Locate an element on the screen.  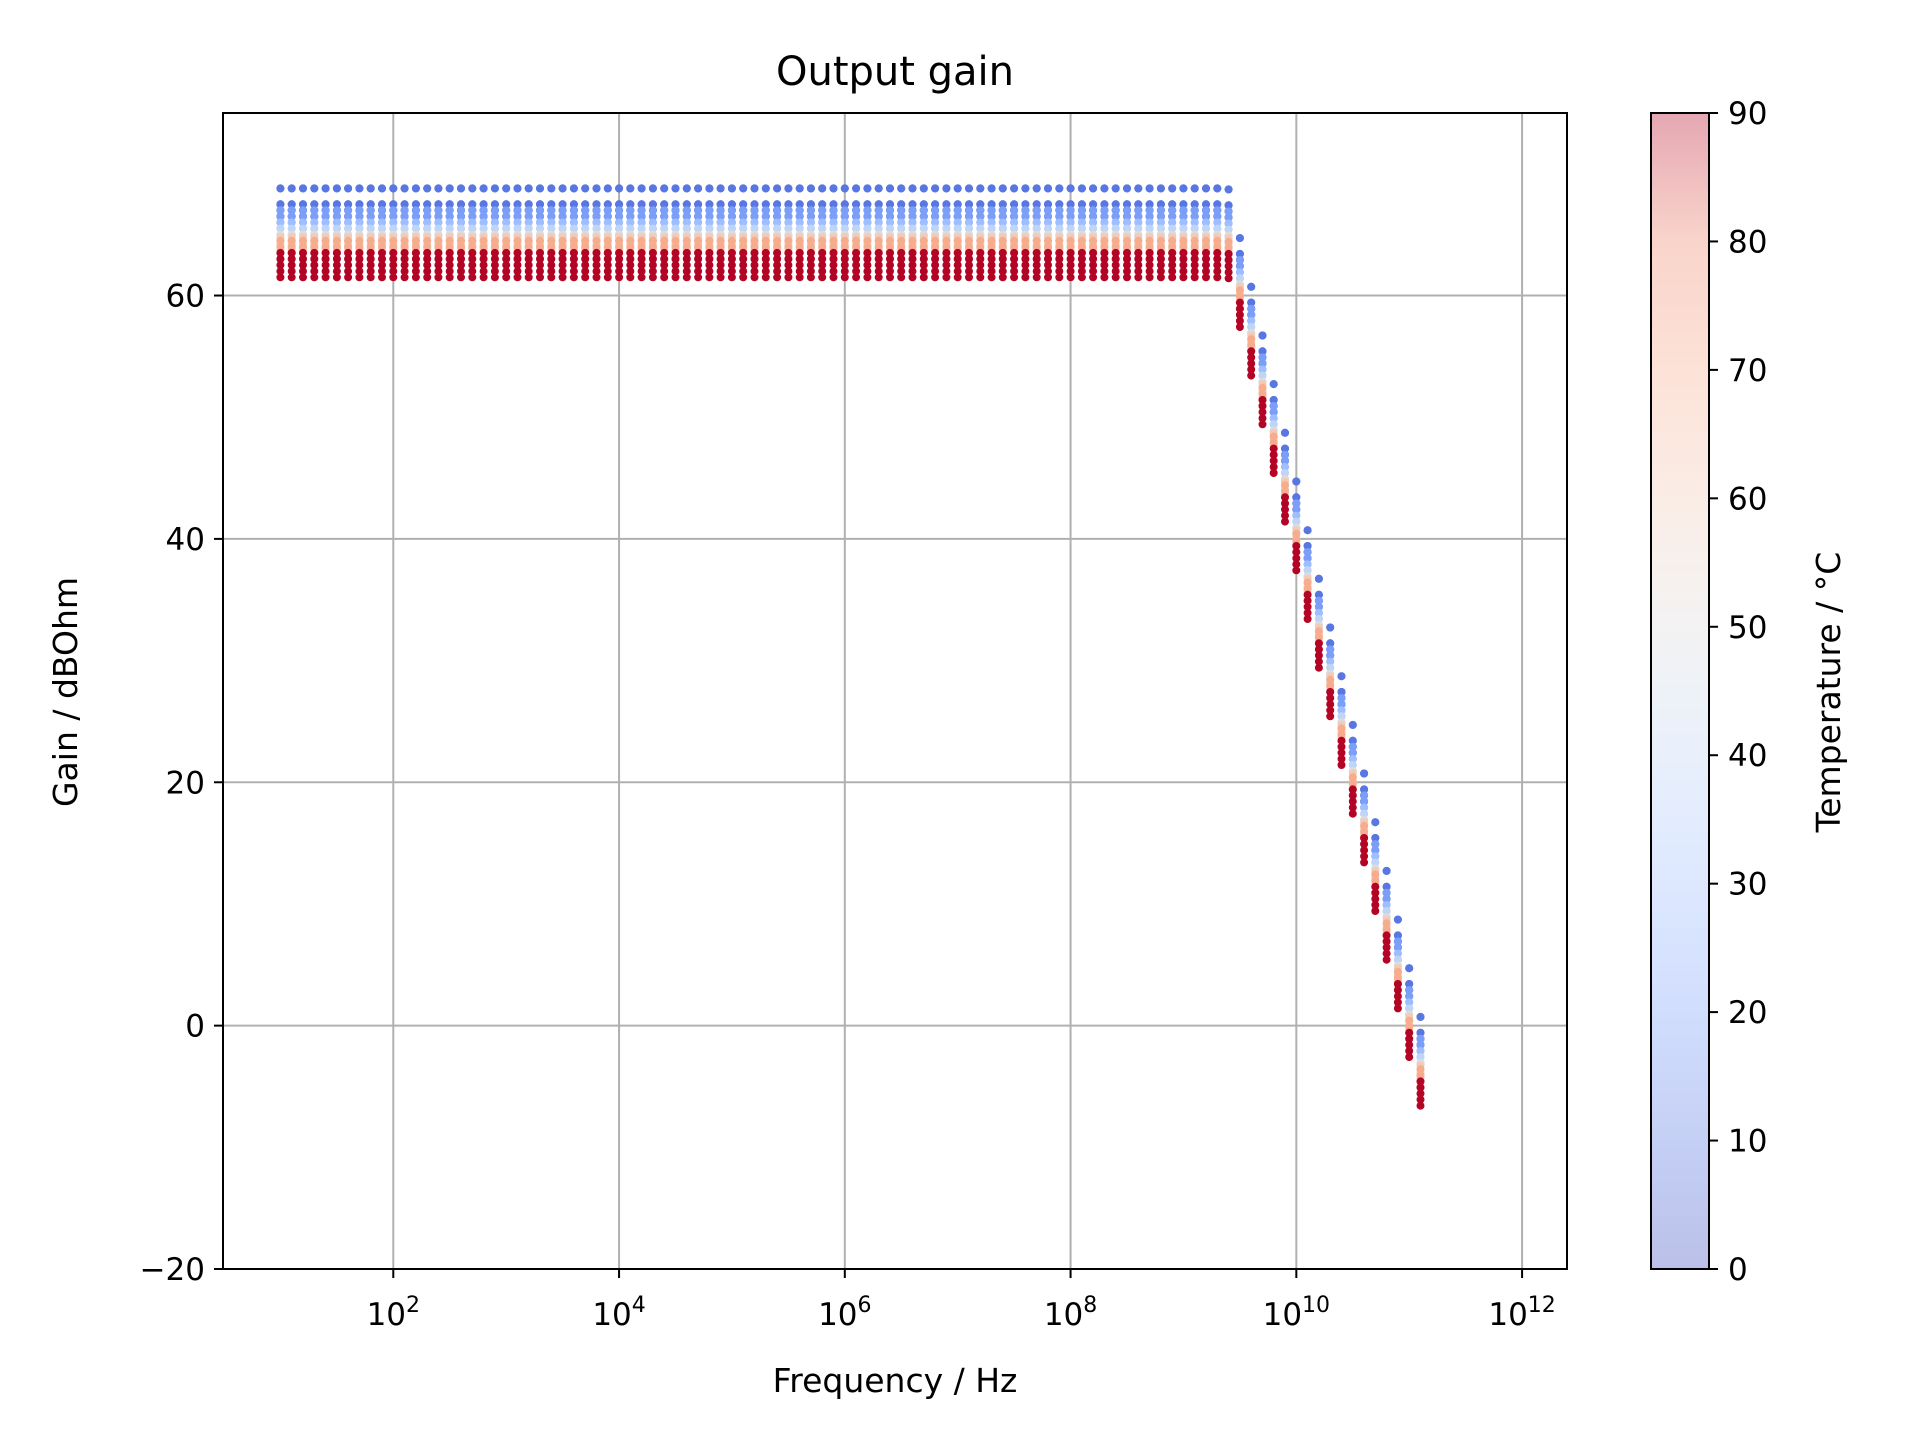
colorbar-tick-label: 90 is located at coordinates (1747, 114).